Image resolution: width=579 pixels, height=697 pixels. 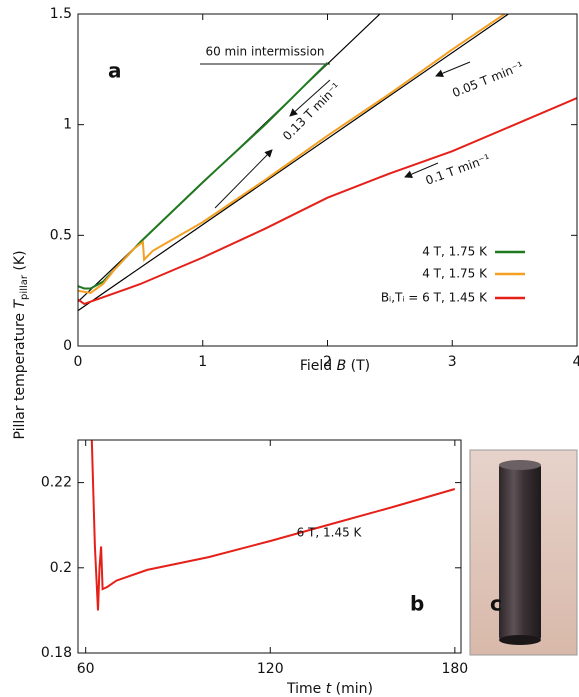 What do you see at coordinates (318, 366) in the screenshot?
I see `x-axis-label-part: Field` at bounding box center [318, 366].